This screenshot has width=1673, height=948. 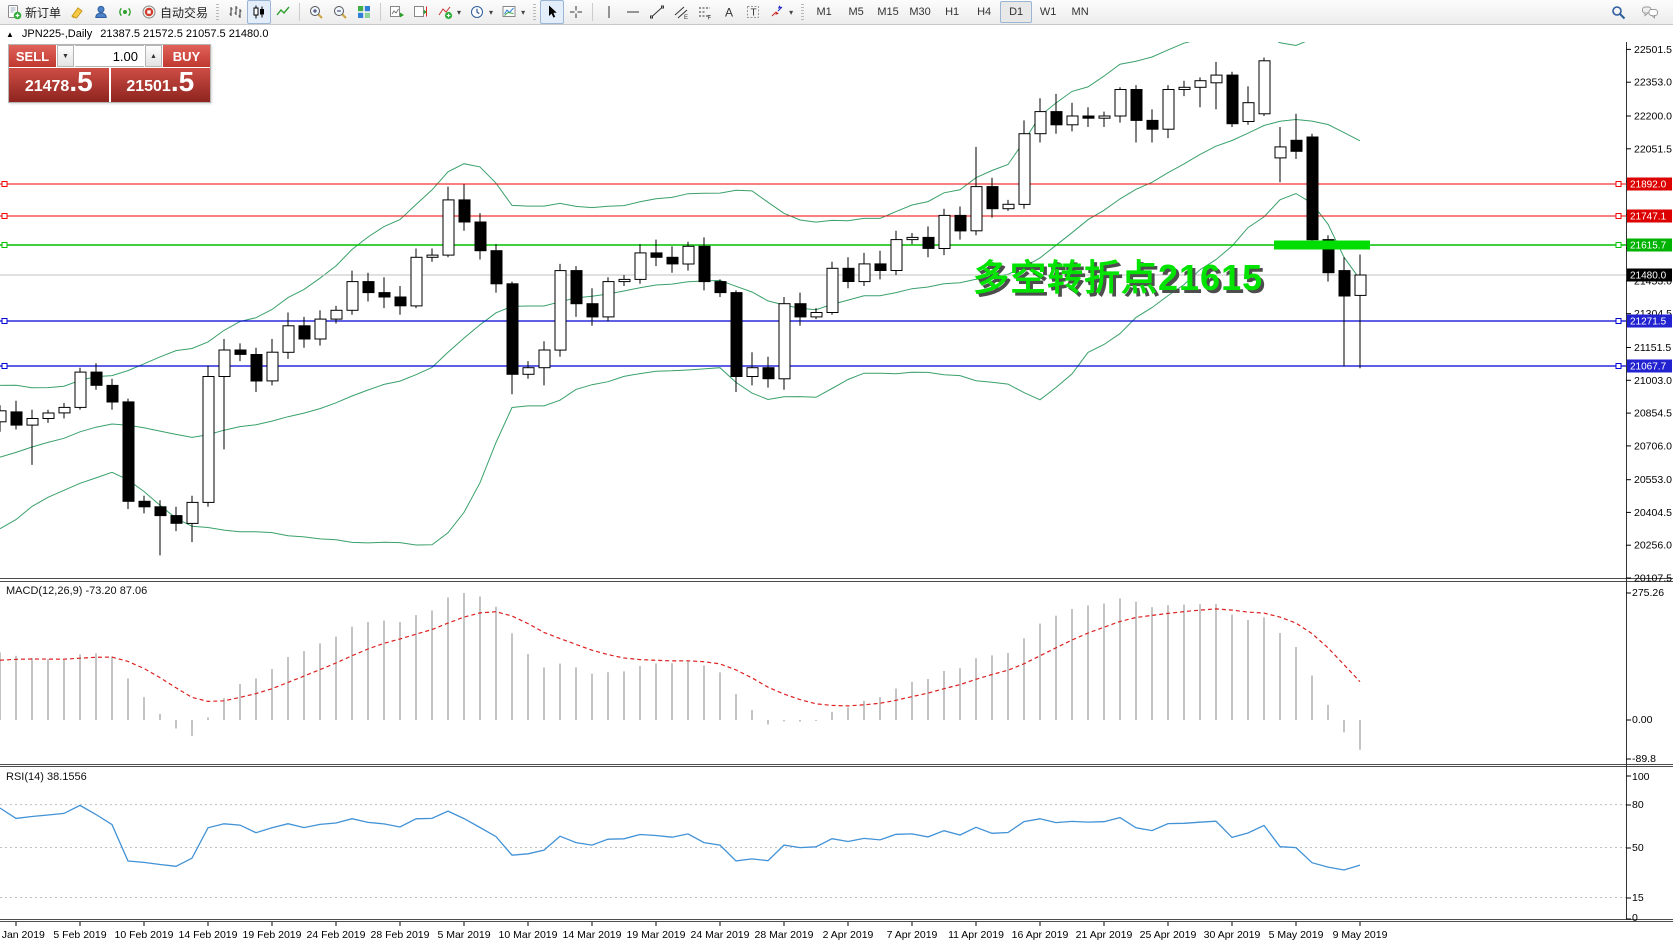 I want to click on signal-icon, so click(x=125, y=12).